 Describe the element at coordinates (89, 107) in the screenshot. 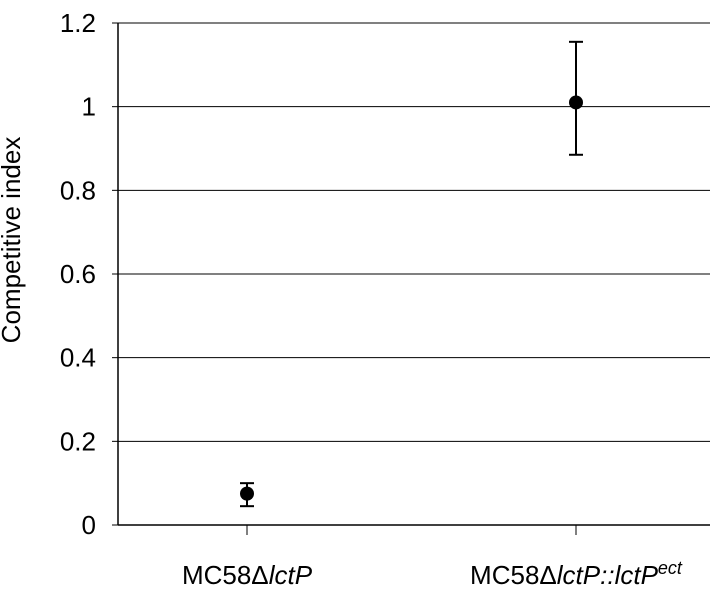

I see `y-tick-label: 1` at that location.